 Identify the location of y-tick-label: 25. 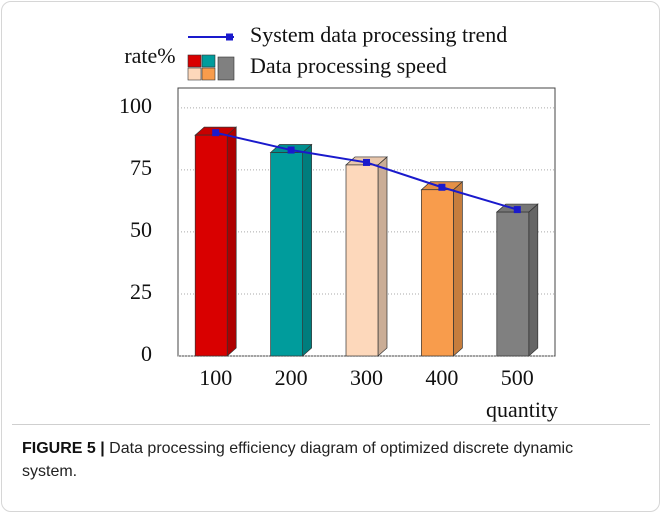
(141, 291).